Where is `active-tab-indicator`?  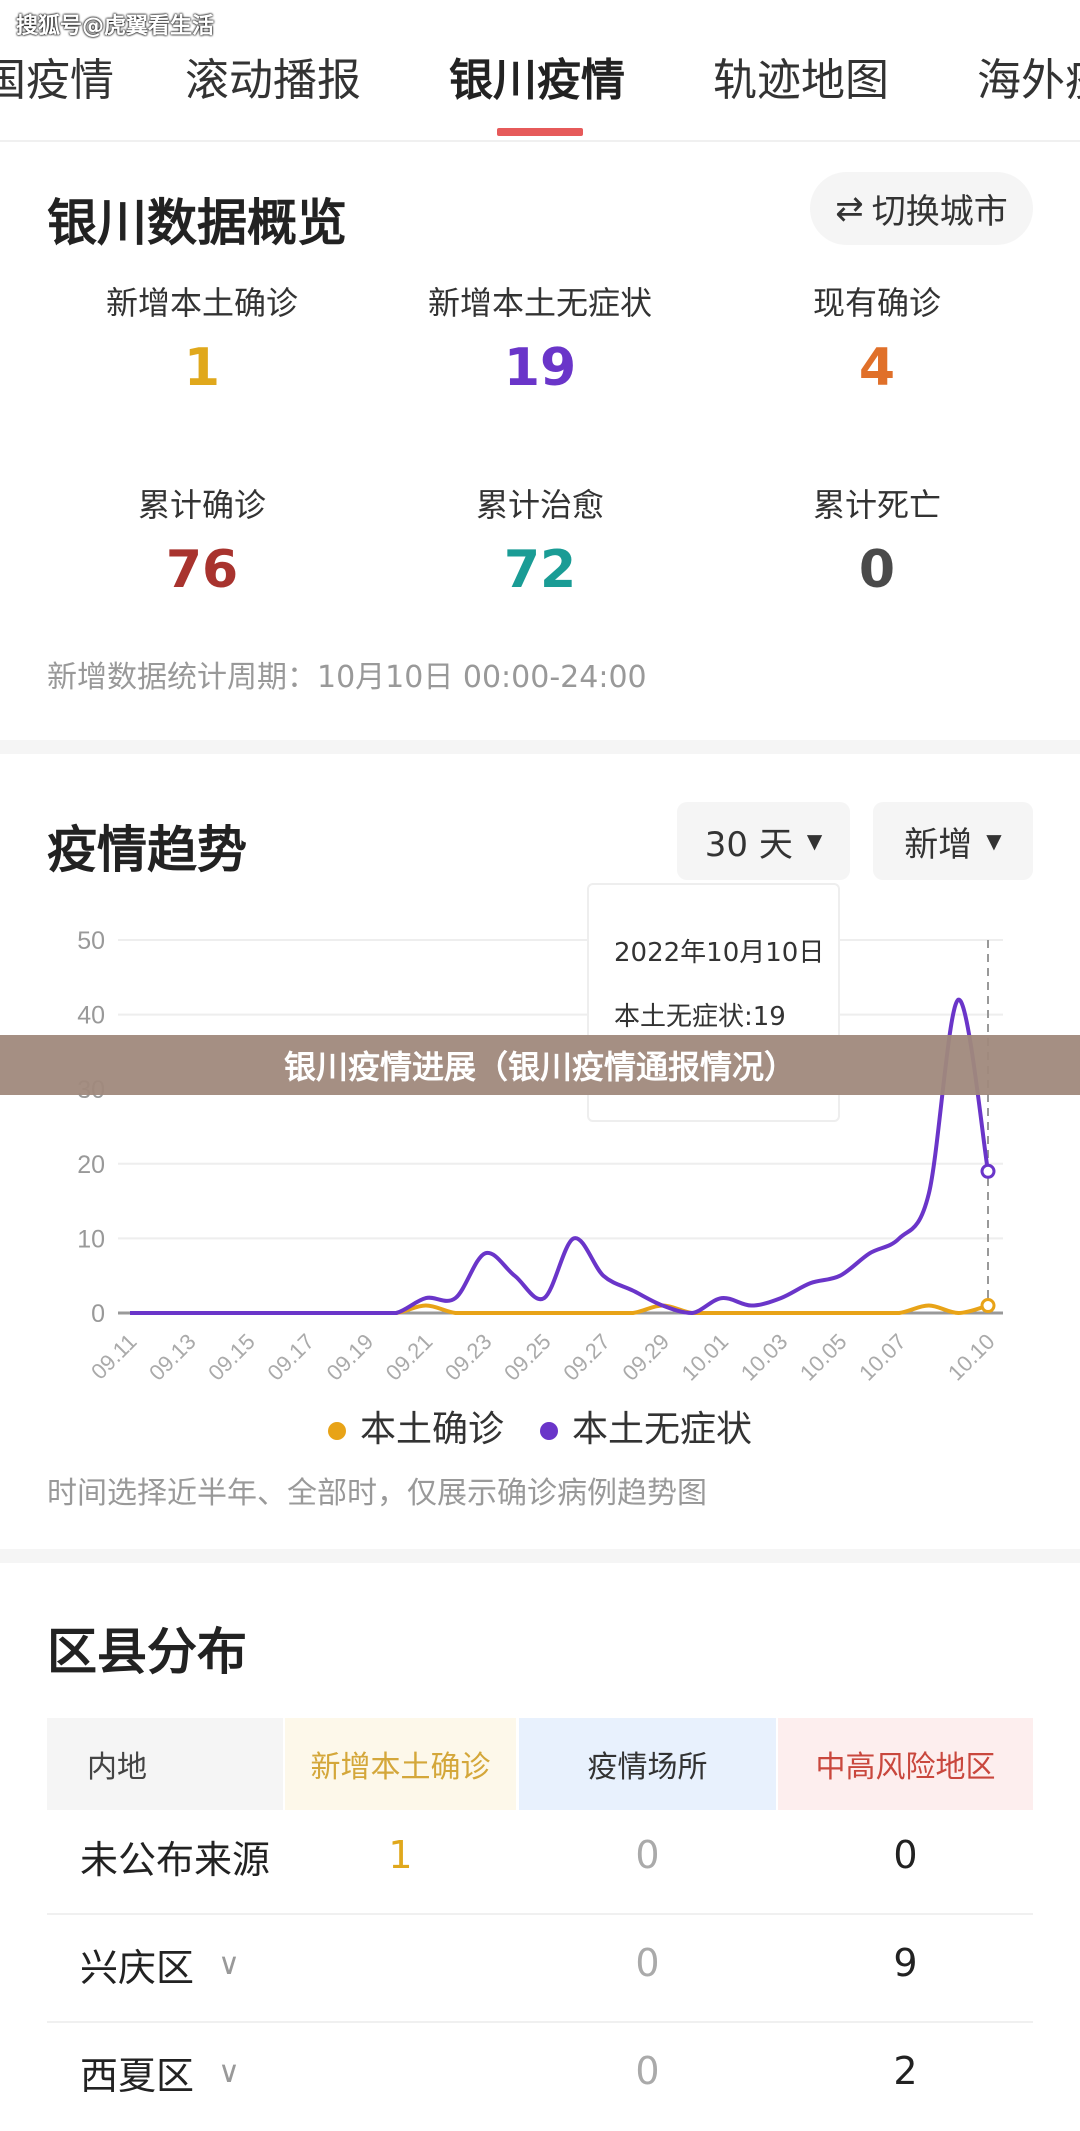
active-tab-indicator is located at coordinates (540, 132).